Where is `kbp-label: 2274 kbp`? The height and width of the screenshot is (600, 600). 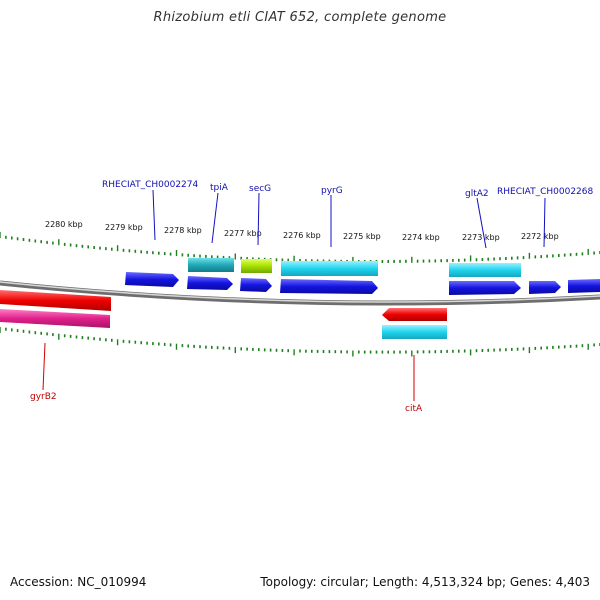 kbp-label: 2274 kbp is located at coordinates (421, 237).